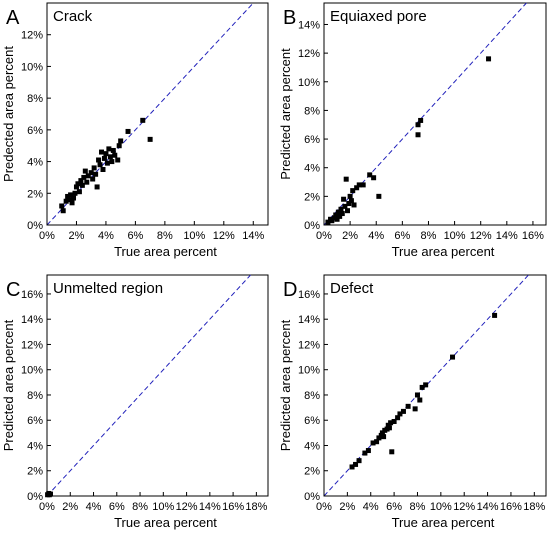 This screenshot has width=550, height=537. I want to click on y-tick-label: 10%, so click(32, 371).